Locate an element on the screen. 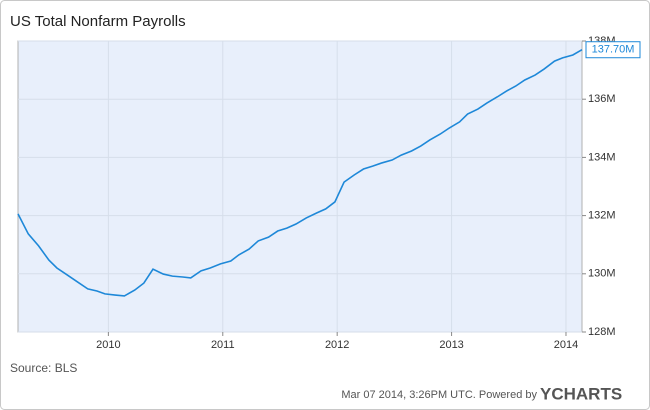 This screenshot has height=410, width=650. x-tick-label: 2010 is located at coordinates (108, 345).